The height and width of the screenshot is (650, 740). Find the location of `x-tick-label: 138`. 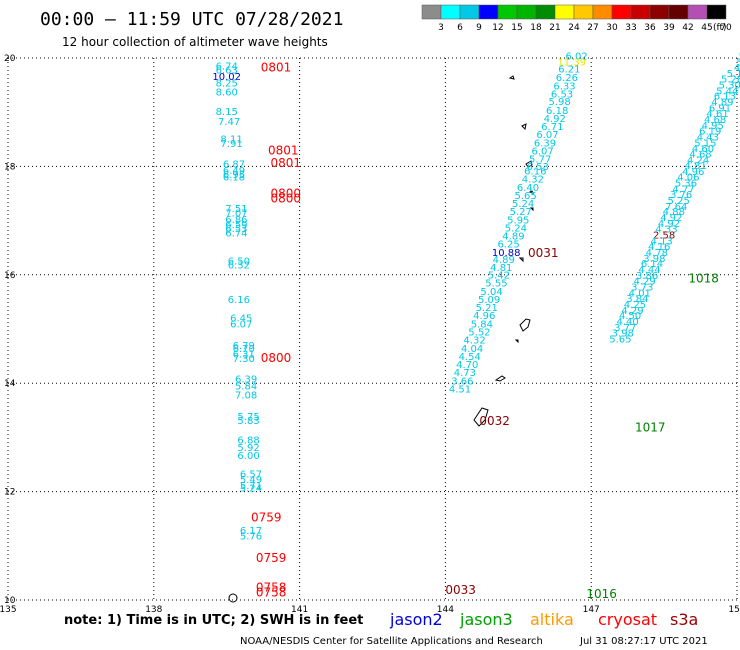

x-tick-label: 138 is located at coordinates (153, 610).